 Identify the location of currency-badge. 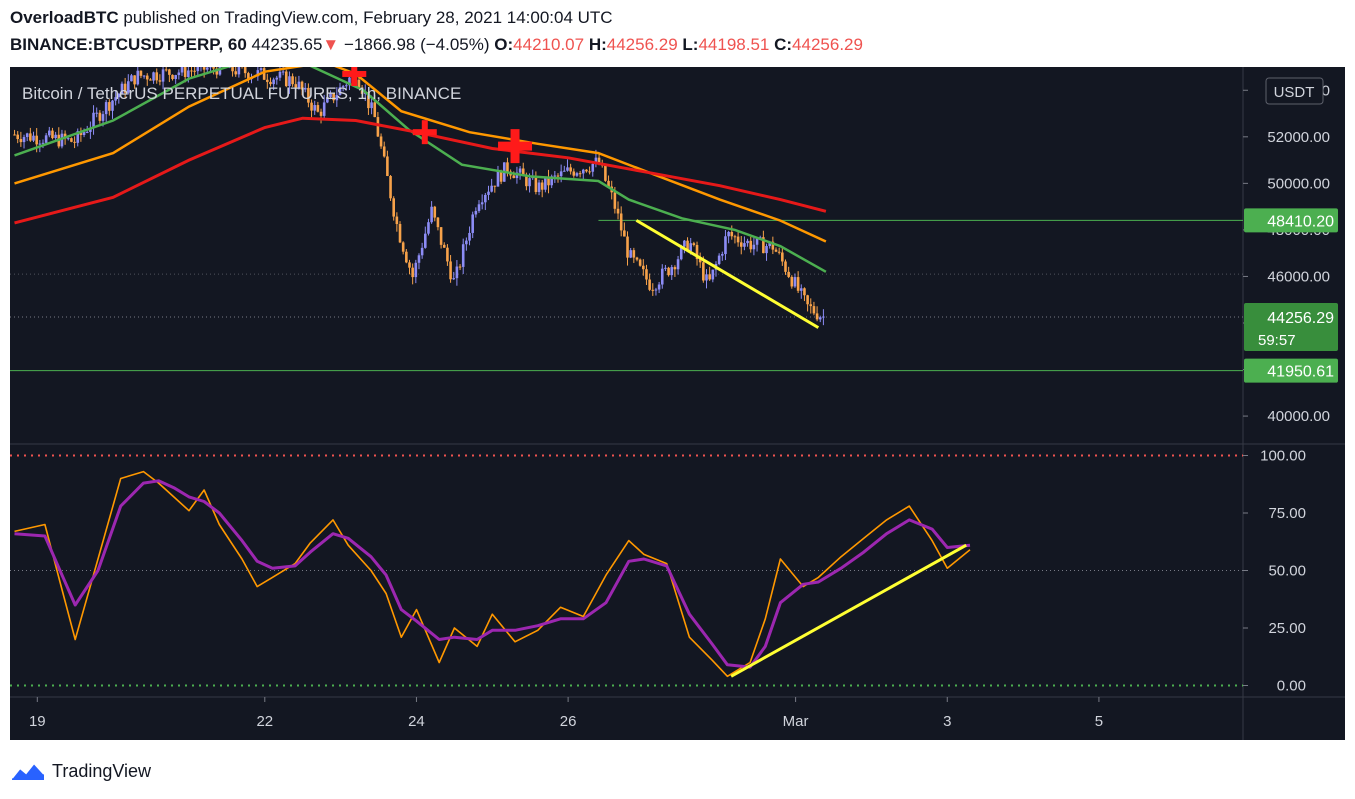
(1294, 91).